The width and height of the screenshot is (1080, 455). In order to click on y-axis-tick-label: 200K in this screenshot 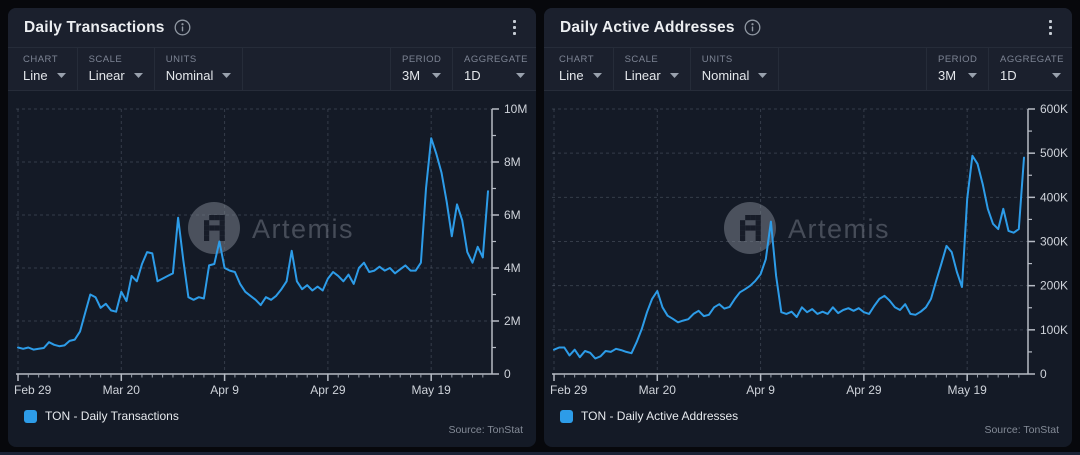, I will do `click(1054, 286)`.